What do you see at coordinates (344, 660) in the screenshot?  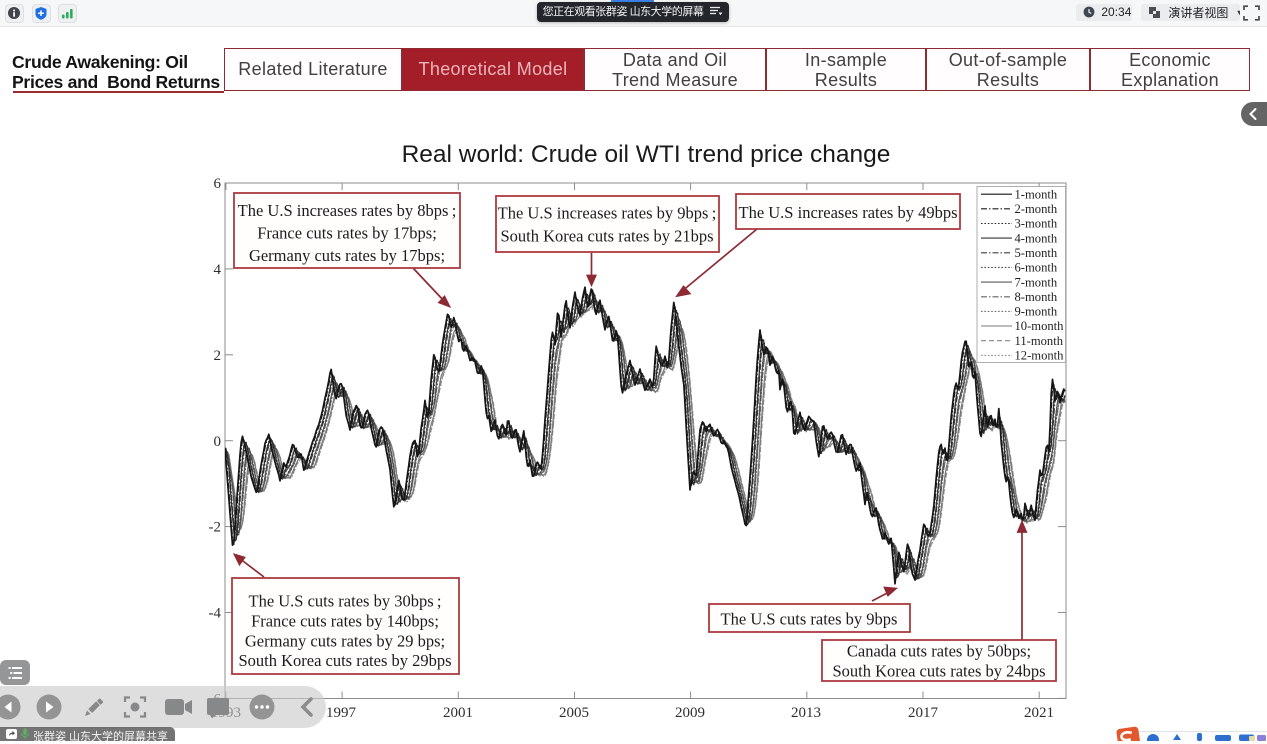 I see `svg-text:South Korea cuts rates by 29bp: South Korea cuts rates by 29bps` at bounding box center [344, 660].